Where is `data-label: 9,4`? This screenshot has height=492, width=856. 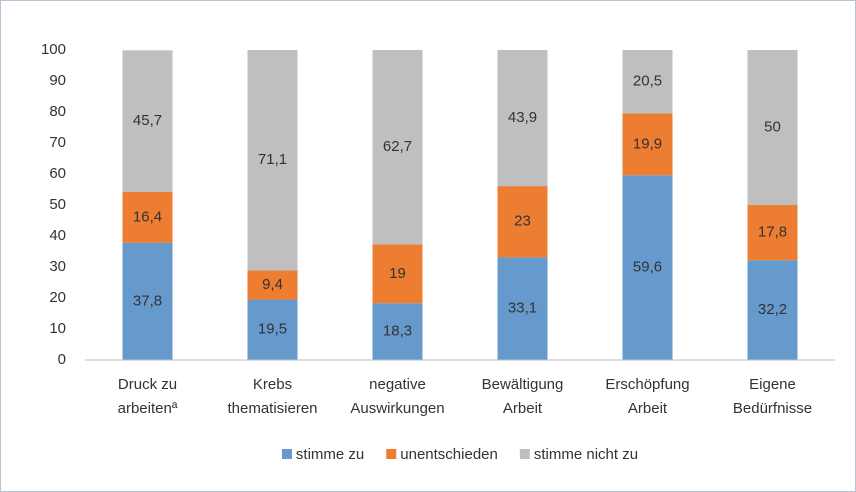
data-label: 9,4 is located at coordinates (272, 284).